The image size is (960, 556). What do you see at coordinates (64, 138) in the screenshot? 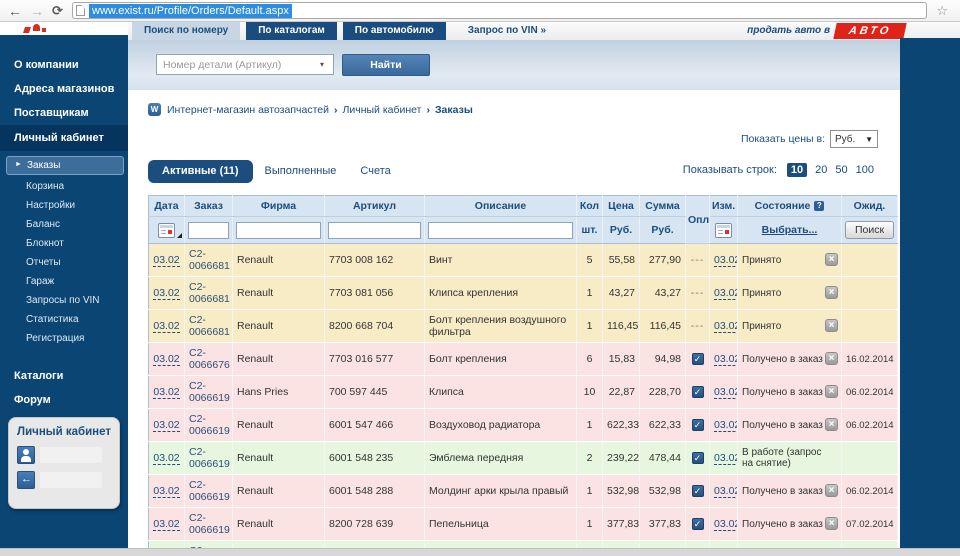
I see `sidebar-section-personal-cabinet: Личный кабинет` at bounding box center [64, 138].